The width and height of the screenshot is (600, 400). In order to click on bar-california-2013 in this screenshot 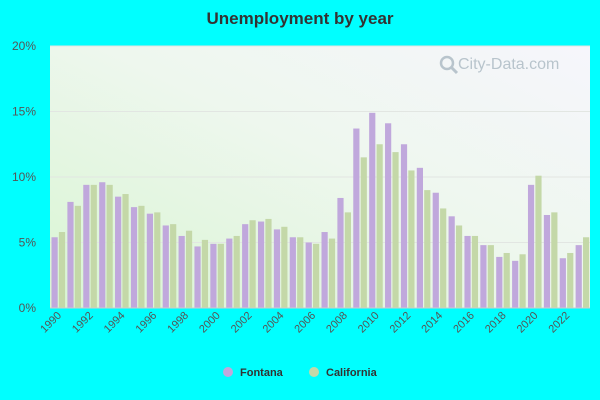, I will do `click(427, 249)`.